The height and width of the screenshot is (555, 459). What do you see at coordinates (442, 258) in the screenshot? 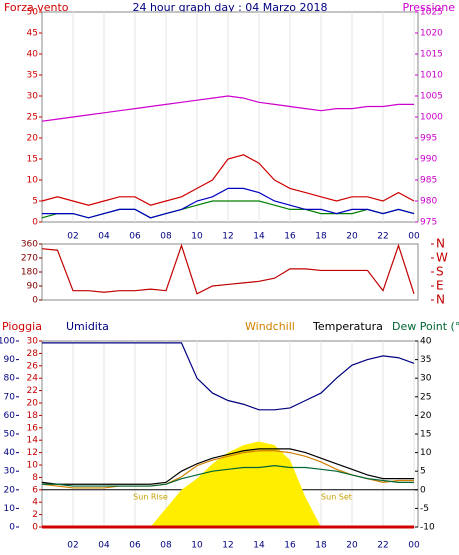
I see `y2-tick-label: W` at bounding box center [442, 258].